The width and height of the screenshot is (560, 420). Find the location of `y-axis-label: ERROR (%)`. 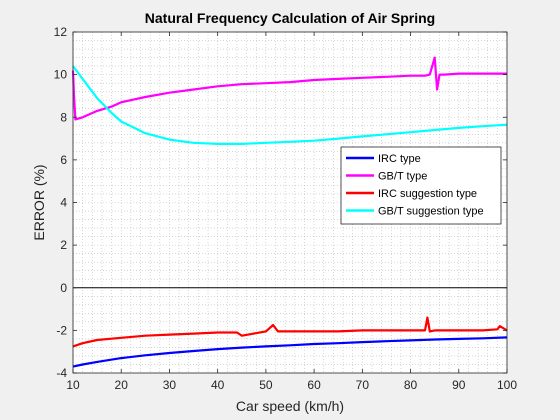

y-axis-label: ERROR (%) is located at coordinates (39, 202).